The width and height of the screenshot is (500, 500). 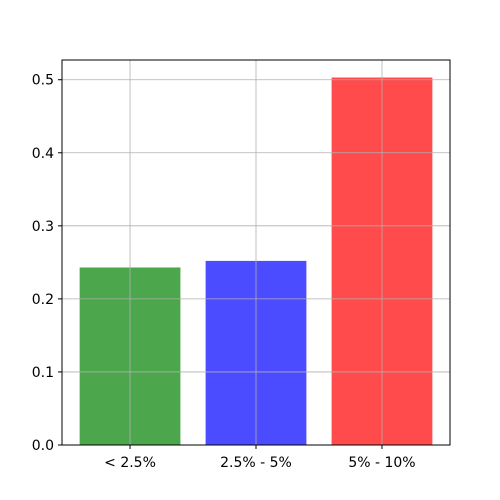 I want to click on y-tick-label: 0.1, so click(x=43, y=373).